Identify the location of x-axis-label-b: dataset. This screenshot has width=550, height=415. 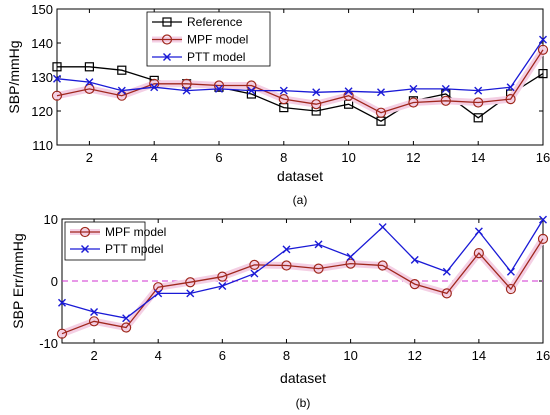
(303, 378).